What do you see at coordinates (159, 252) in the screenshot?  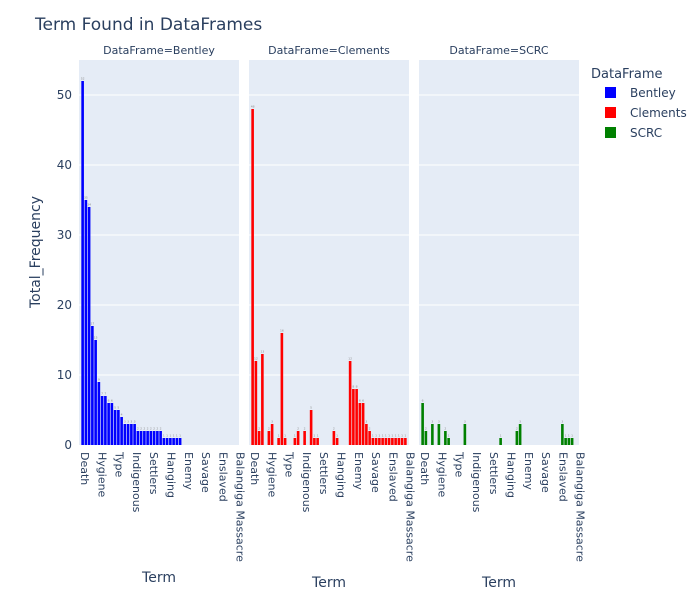 I see `plot-background` at bounding box center [159, 252].